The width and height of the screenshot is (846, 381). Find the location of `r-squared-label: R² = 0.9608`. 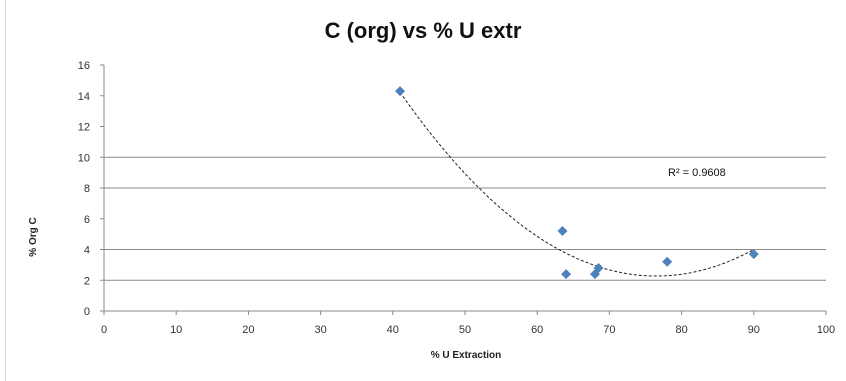

r-squared-label: R² = 0.9608 is located at coordinates (697, 173).